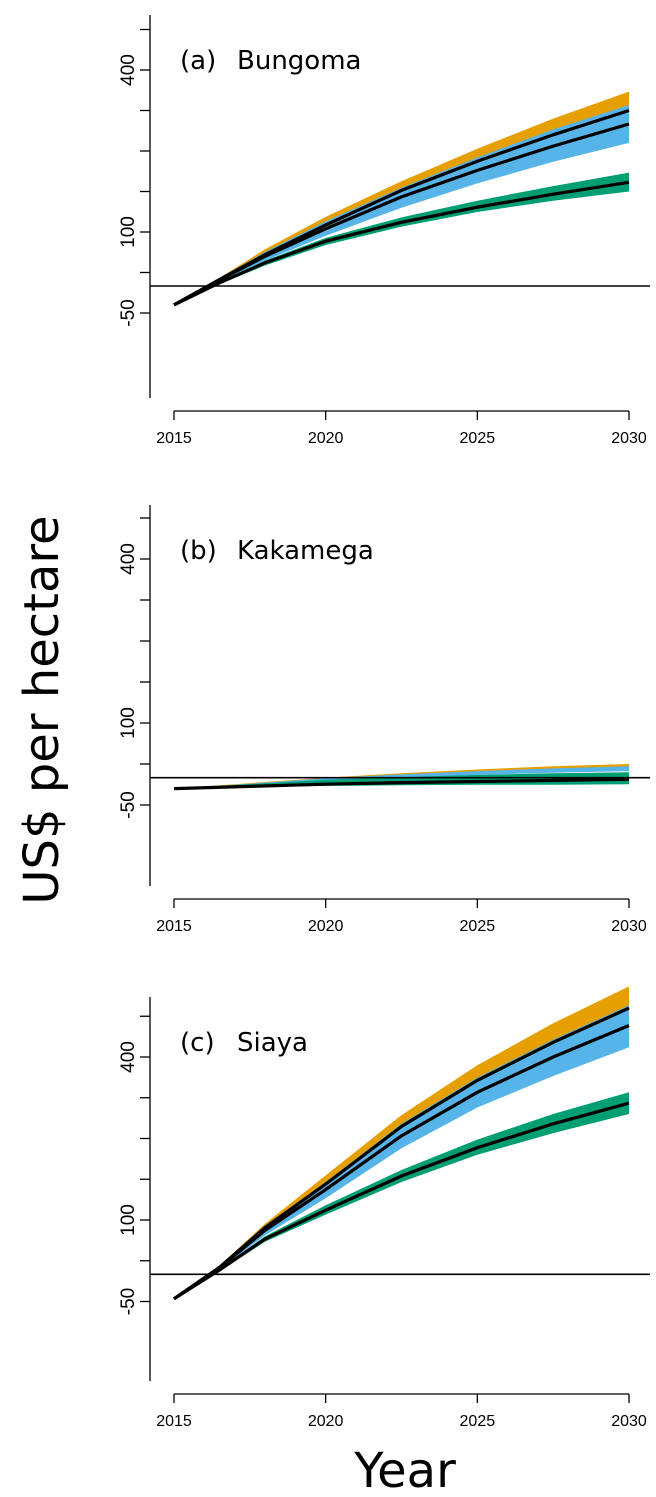 Image resolution: width=656 pixels, height=1497 pixels. I want to click on panel-2-y-tick-label: 400, so click(128, 559).